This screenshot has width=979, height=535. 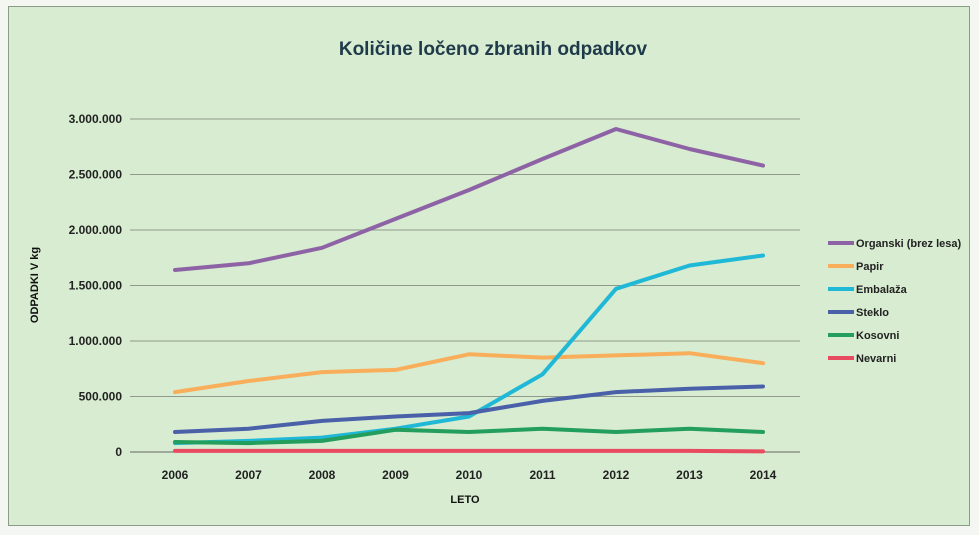 What do you see at coordinates (465, 500) in the screenshot?
I see `x-axis-title: LETO` at bounding box center [465, 500].